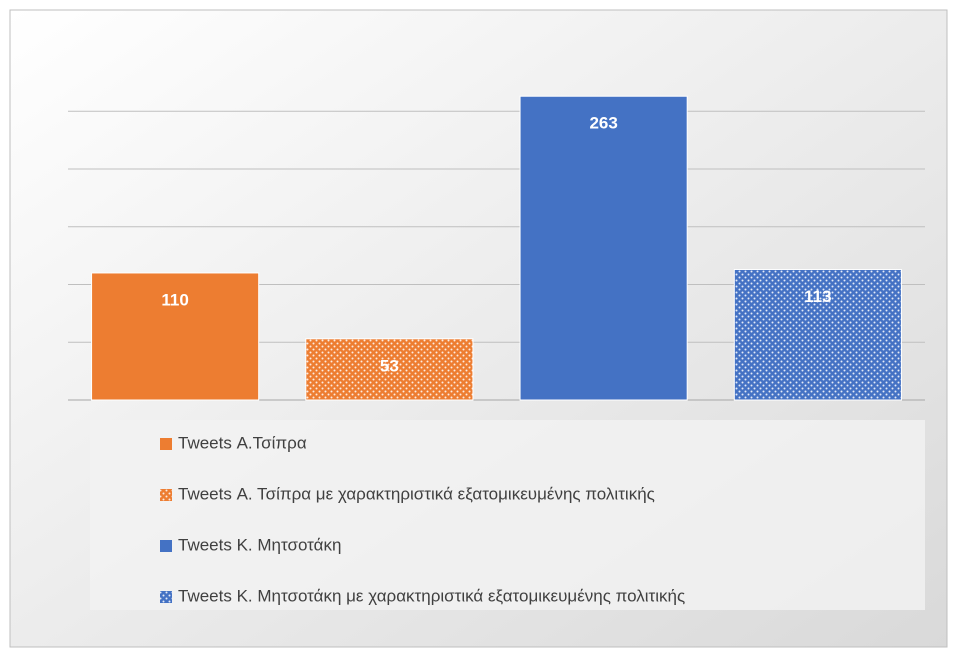  Describe the element at coordinates (389, 365) in the screenshot. I see `data-label: 53` at that location.